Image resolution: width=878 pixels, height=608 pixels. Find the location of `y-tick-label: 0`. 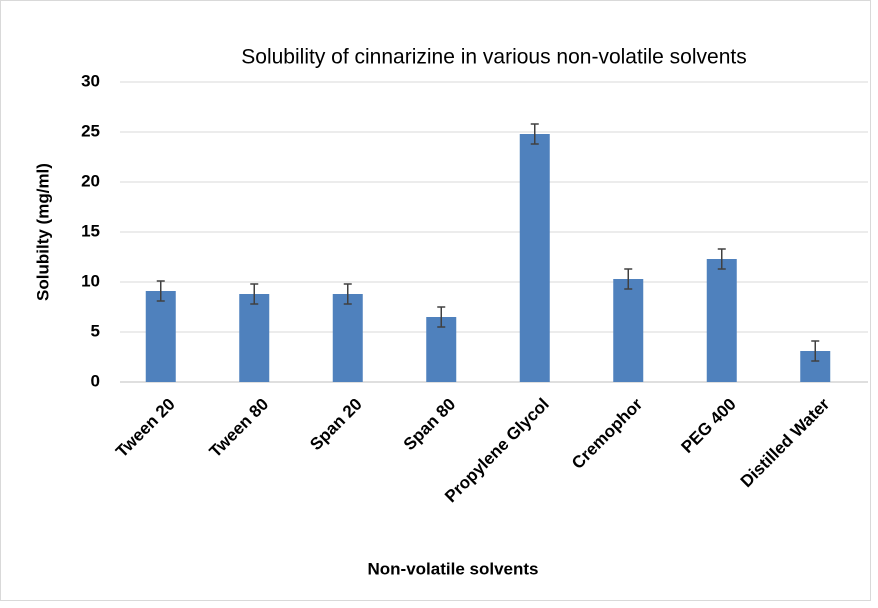

y-tick-label: 0 is located at coordinates (95, 380).